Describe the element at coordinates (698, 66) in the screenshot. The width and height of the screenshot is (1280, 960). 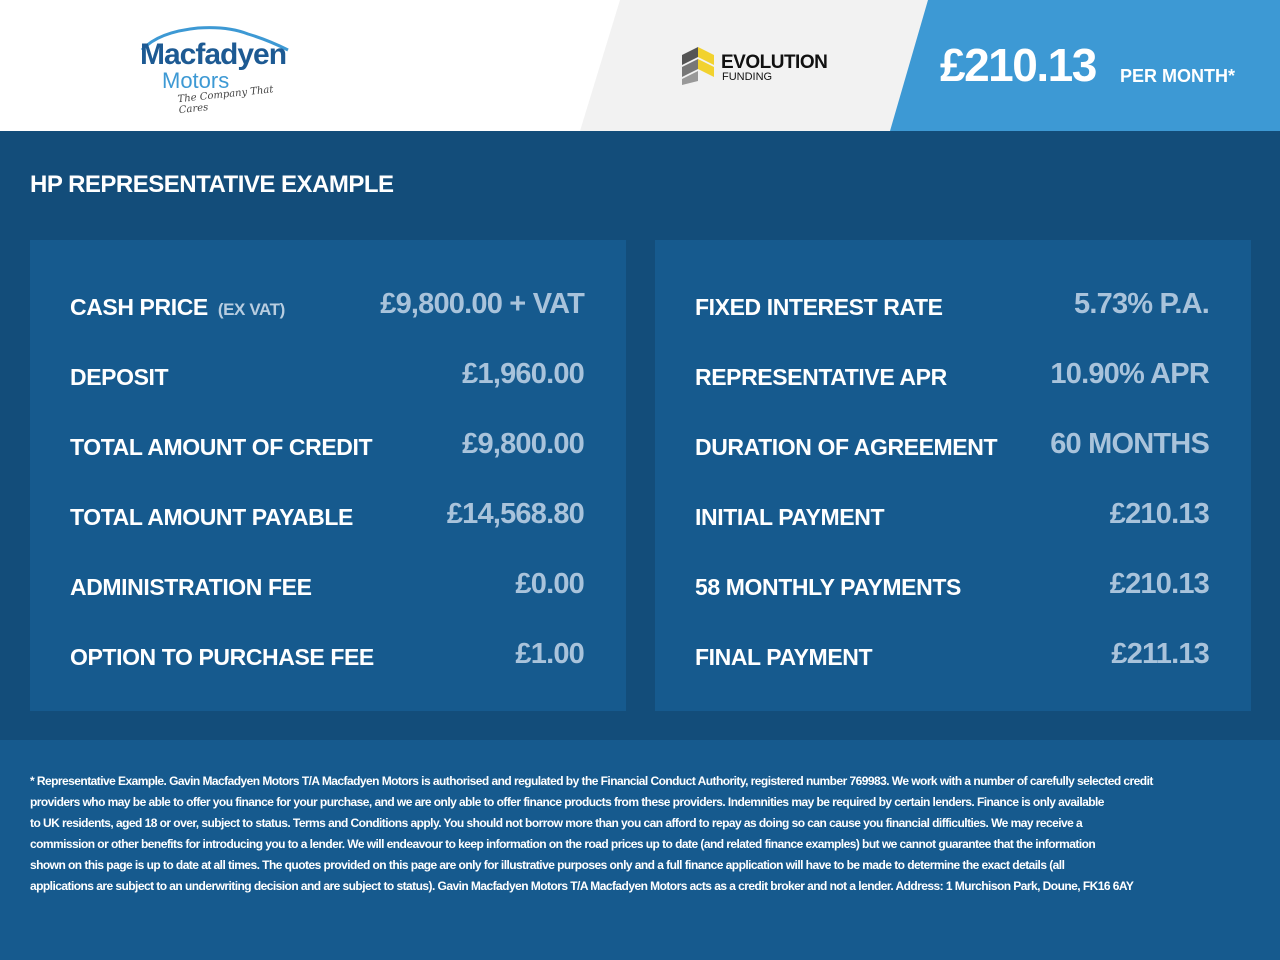
I see `evolution-cube-icon` at that location.